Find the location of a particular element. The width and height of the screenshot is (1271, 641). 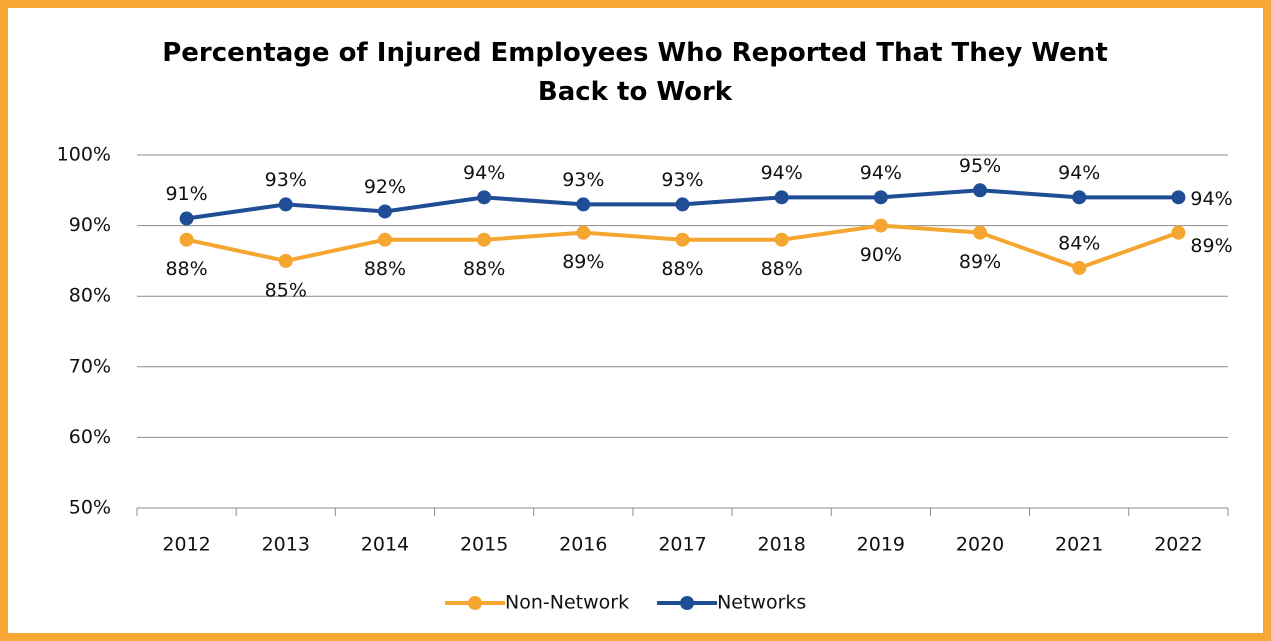

y-tick-label: 60% is located at coordinates (90, 437).